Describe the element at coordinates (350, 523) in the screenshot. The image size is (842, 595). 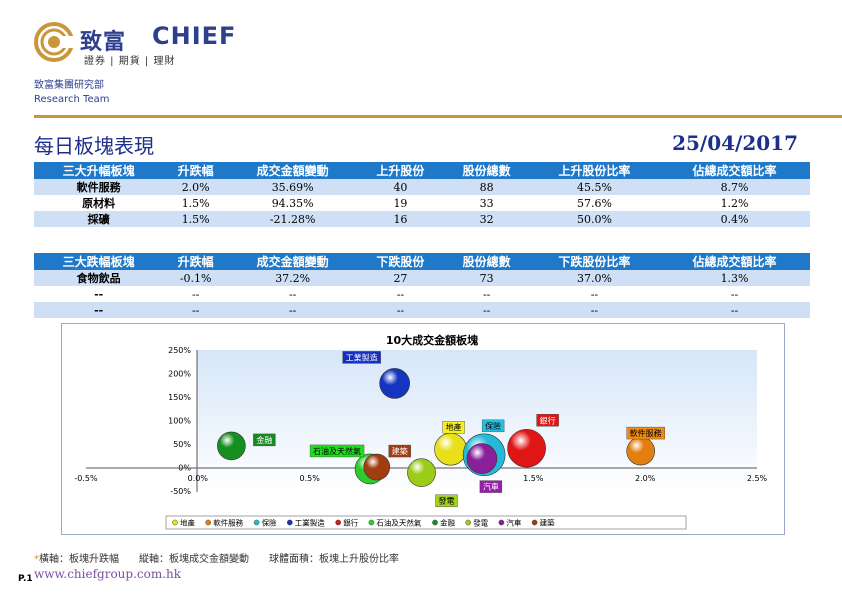
I see `legend-label: 銀行` at that location.